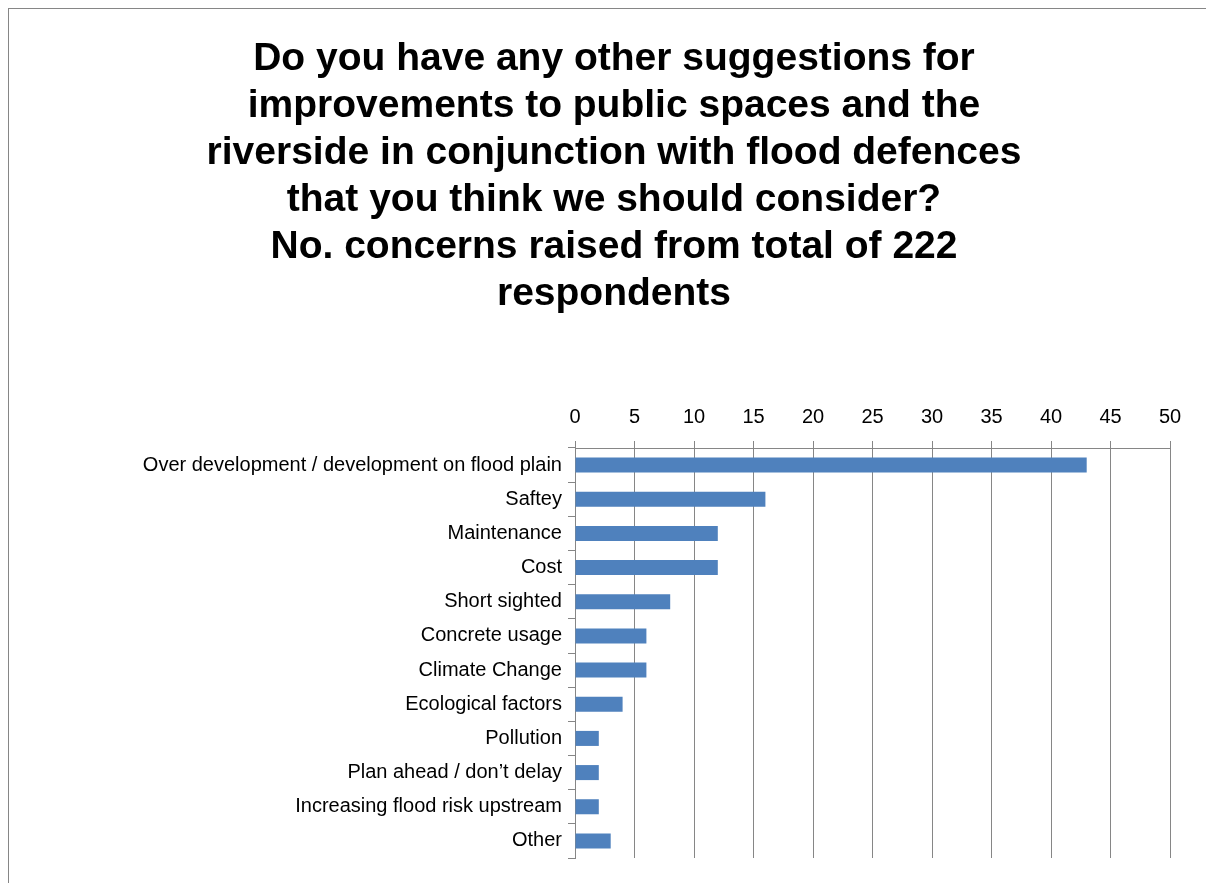 This screenshot has width=1206, height=883. I want to click on y-tick-label: Short sighted, so click(503, 600).